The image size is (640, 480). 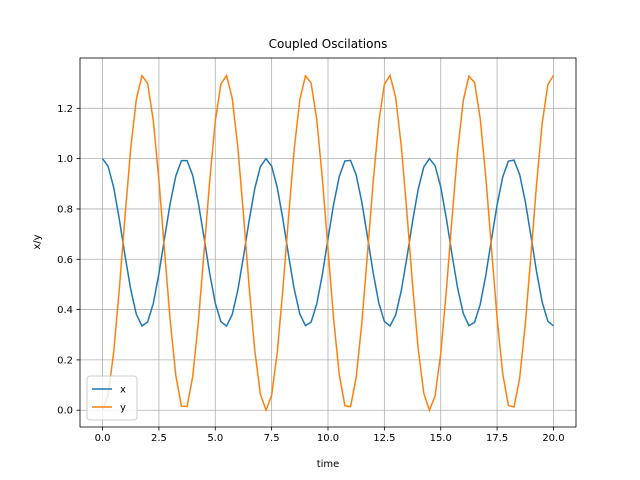 What do you see at coordinates (123, 408) in the screenshot?
I see `legend-label: y` at bounding box center [123, 408].